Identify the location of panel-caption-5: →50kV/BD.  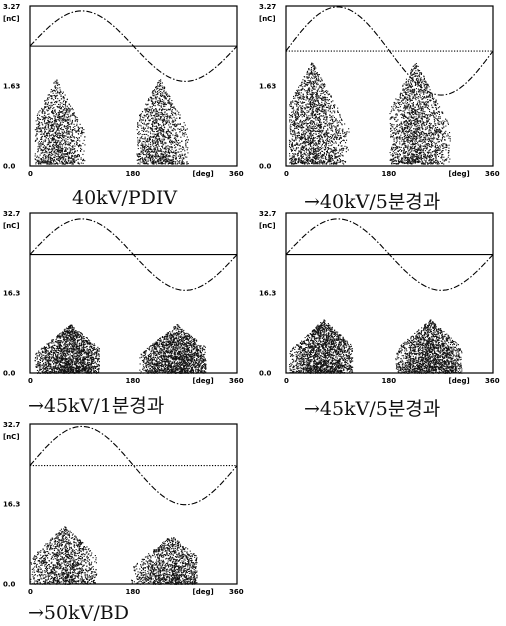
(78, 613).